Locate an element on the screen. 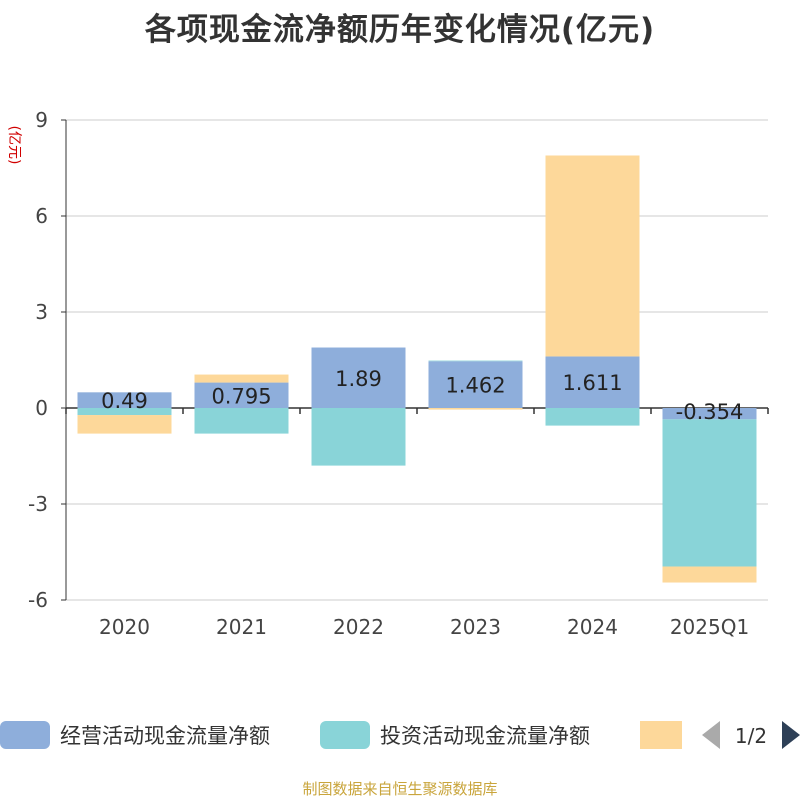 This screenshot has height=800, width=800. data-label: 1.89 is located at coordinates (358, 379).